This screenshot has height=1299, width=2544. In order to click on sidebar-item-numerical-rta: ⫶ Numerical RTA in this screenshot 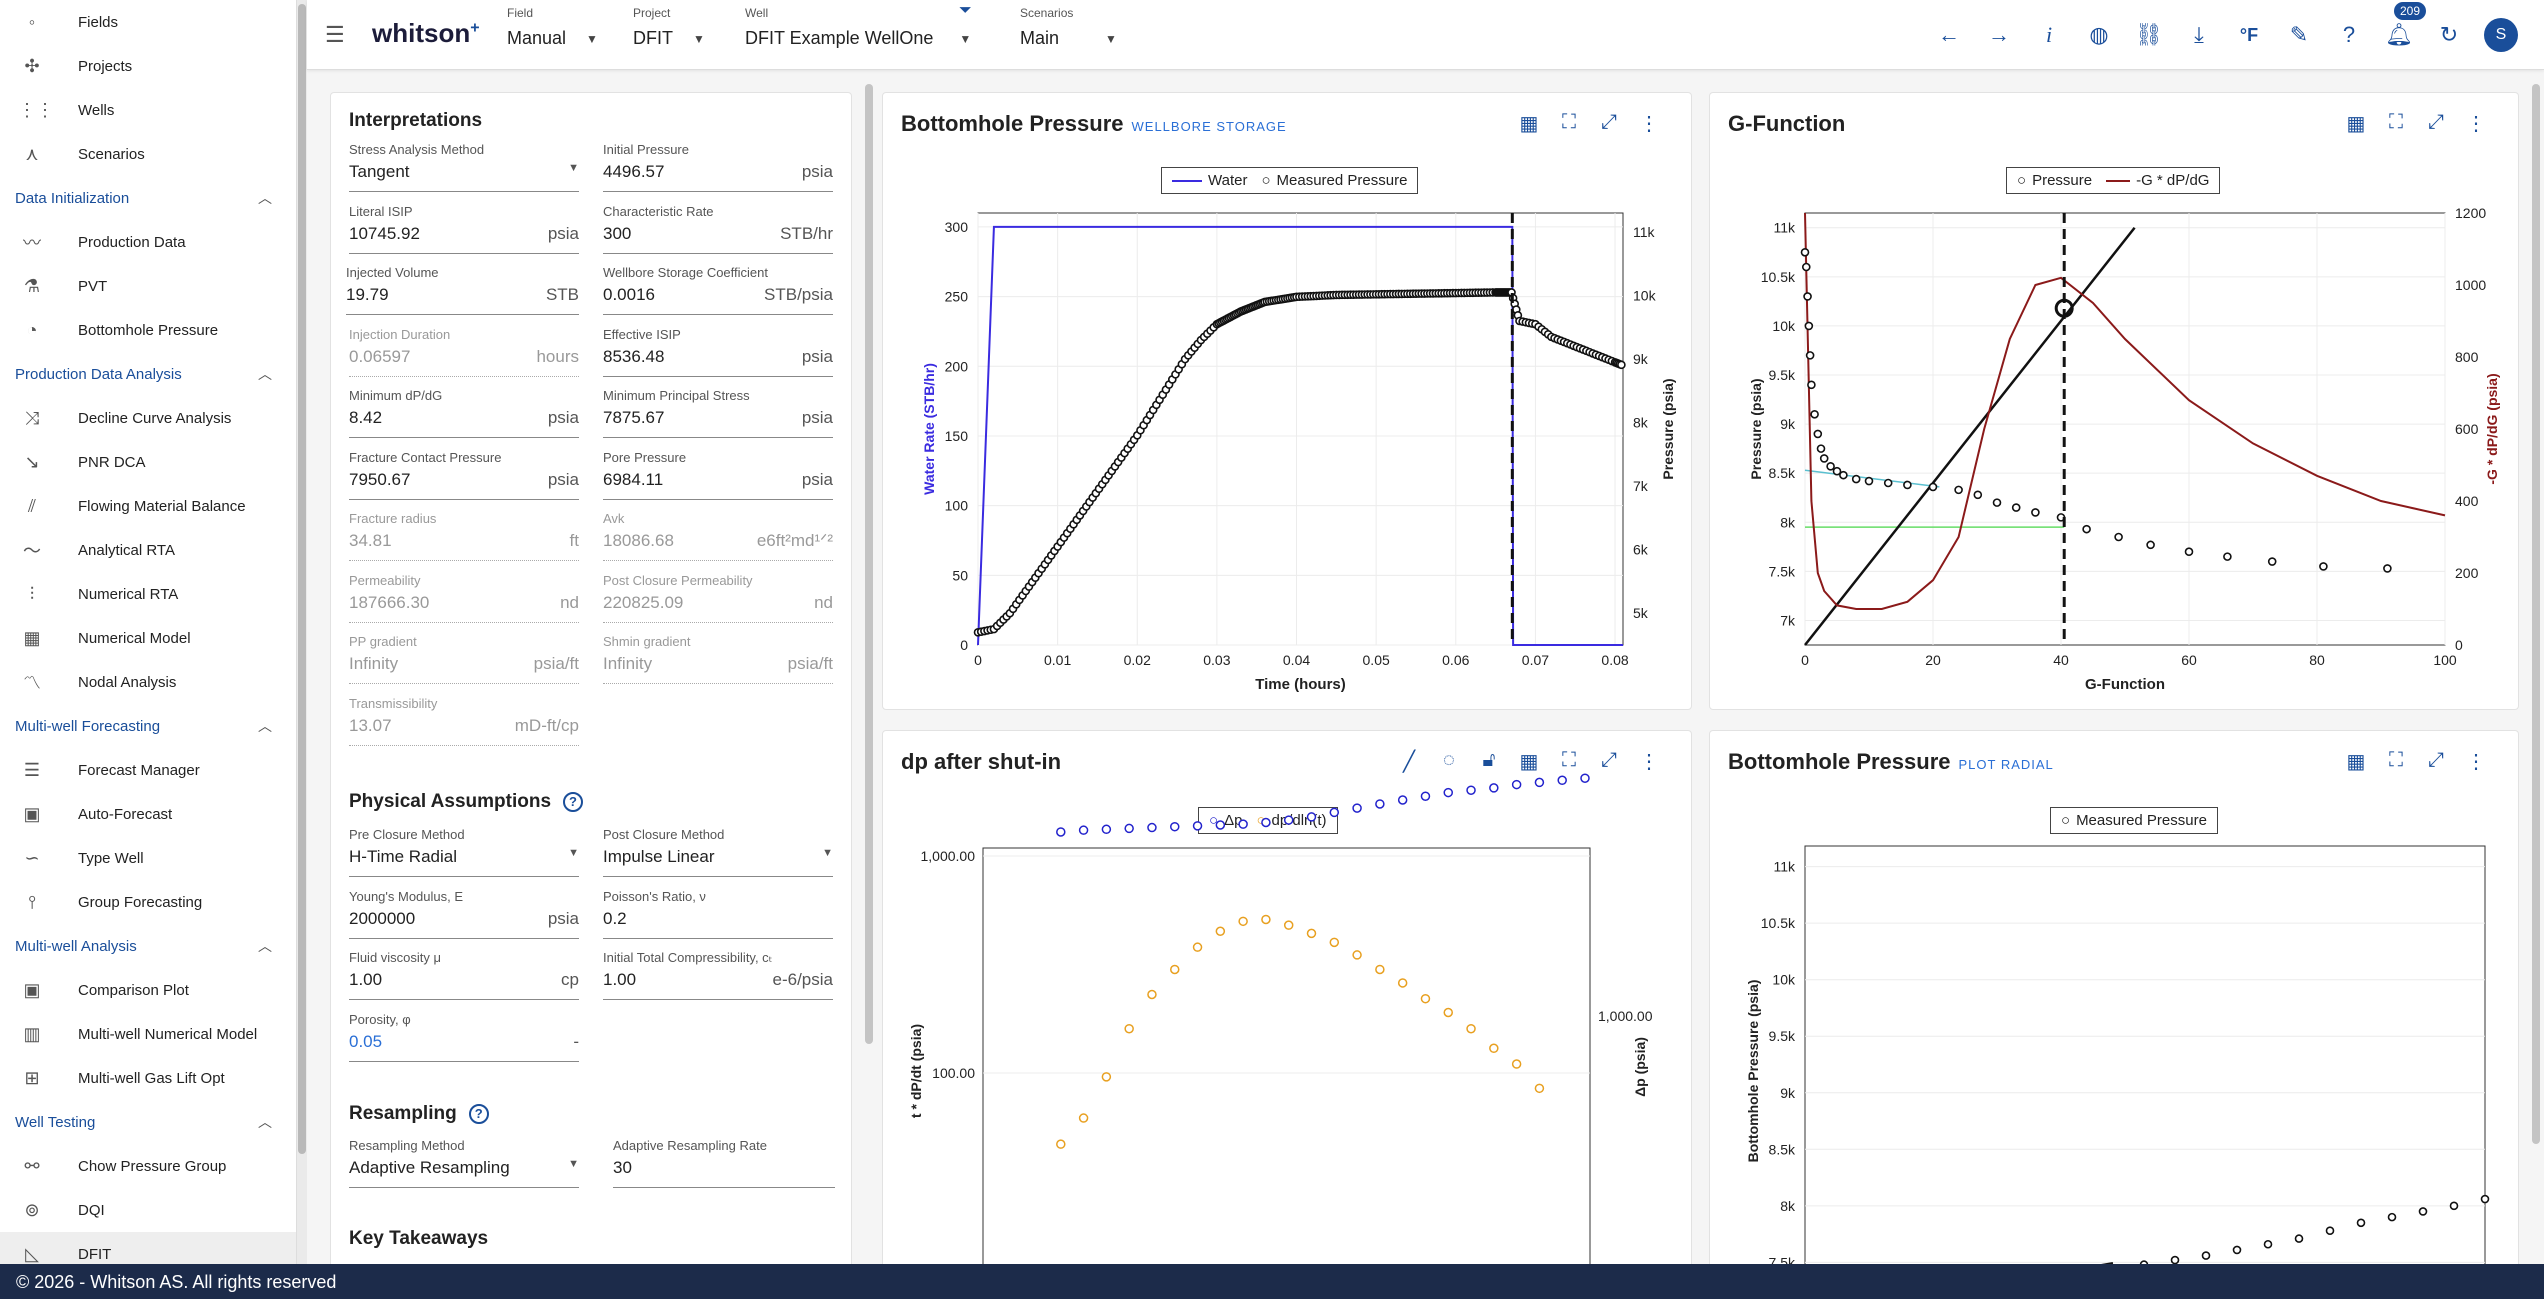, I will do `click(148, 594)`.